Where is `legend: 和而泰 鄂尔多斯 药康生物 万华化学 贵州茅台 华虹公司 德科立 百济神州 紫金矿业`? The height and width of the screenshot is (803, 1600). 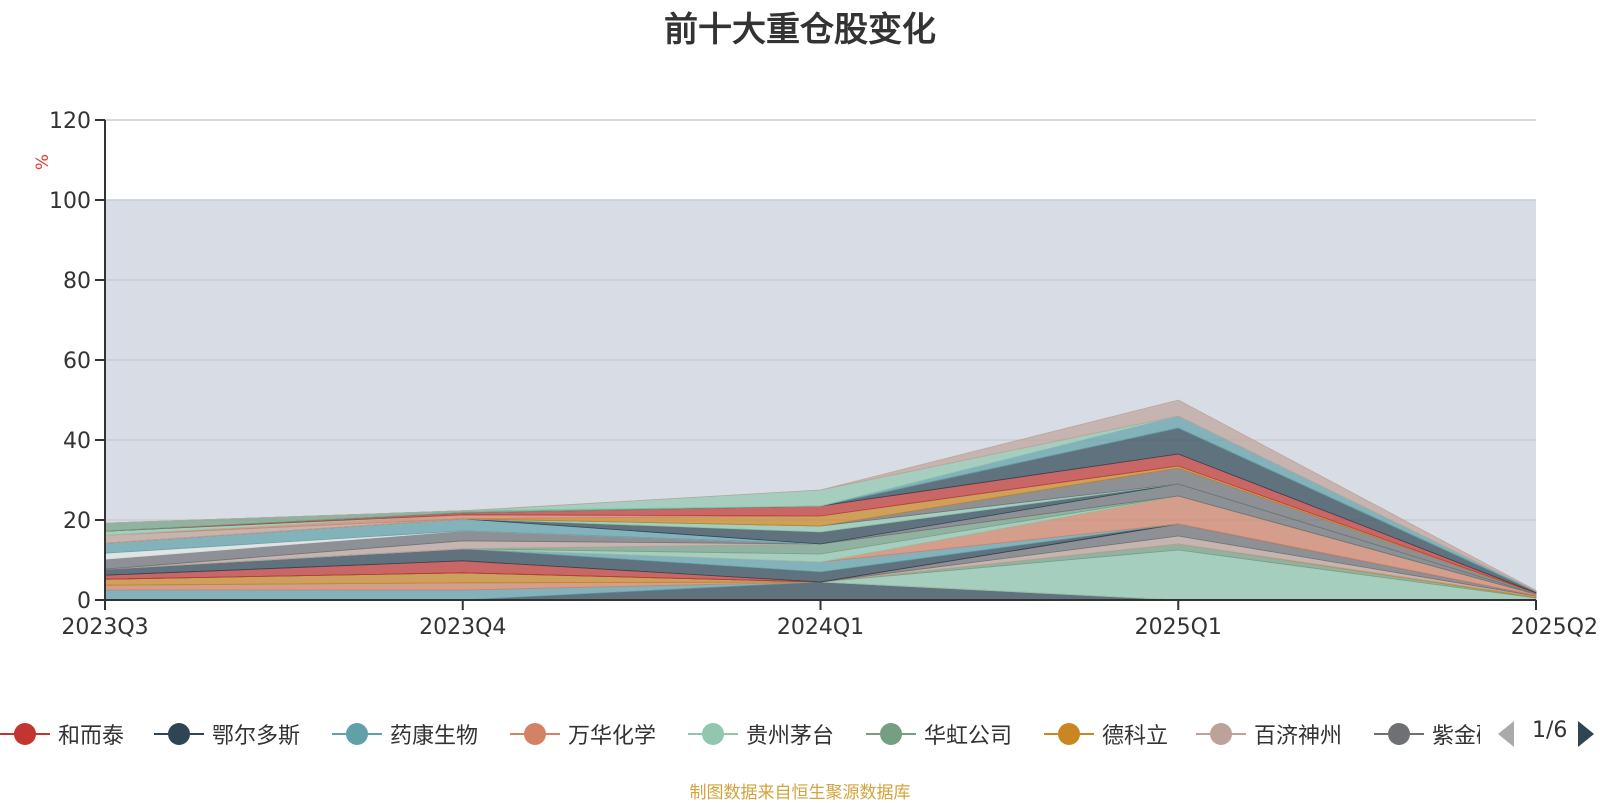
legend: 和而泰 鄂尔多斯 药康生物 万华化学 贵州茅台 华虹公司 德科立 百济神州 紫金矿业 is located at coordinates (740, 734).